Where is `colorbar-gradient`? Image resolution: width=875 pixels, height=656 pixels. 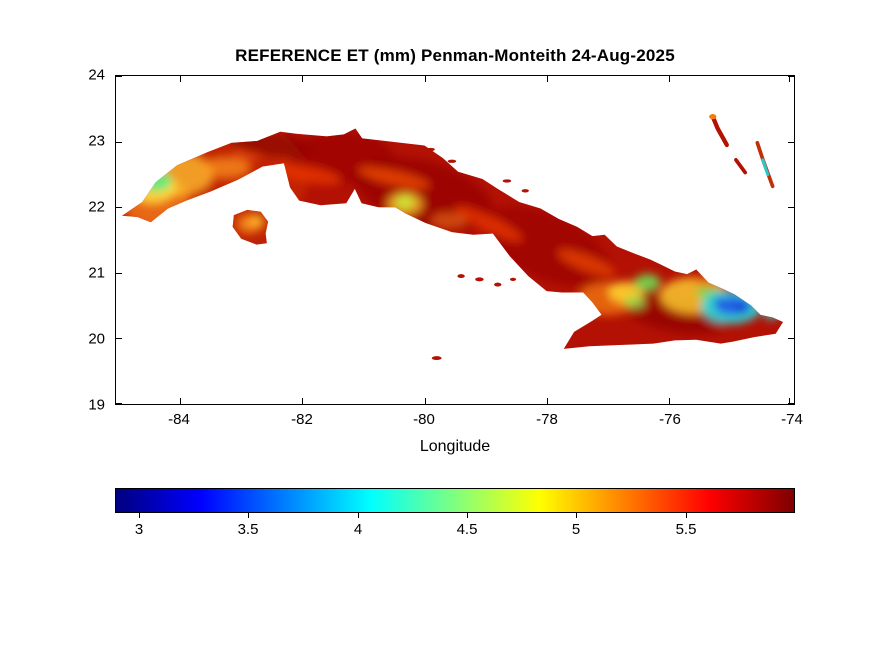
colorbar-gradient is located at coordinates (455, 500).